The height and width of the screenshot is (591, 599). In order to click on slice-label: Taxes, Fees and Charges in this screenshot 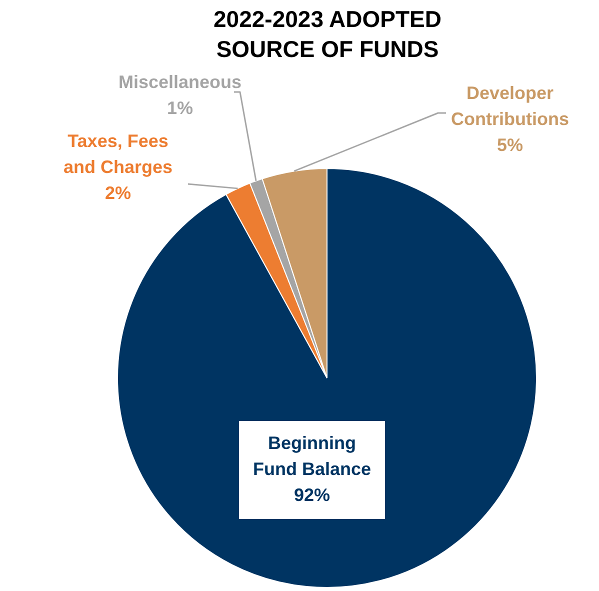, I will do `click(118, 153)`.